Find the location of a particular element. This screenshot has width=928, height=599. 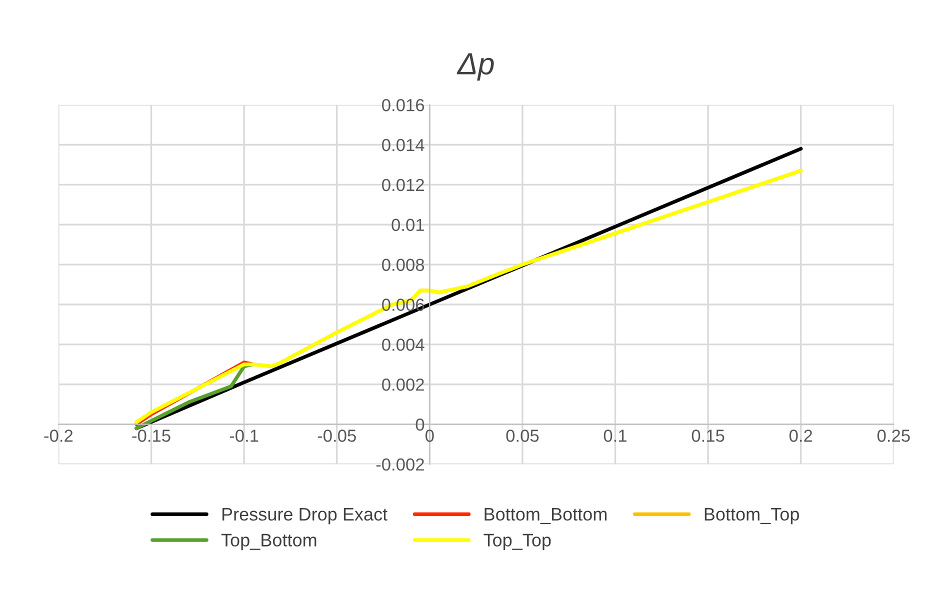

y-tick-label: 0.004 is located at coordinates (403, 344).